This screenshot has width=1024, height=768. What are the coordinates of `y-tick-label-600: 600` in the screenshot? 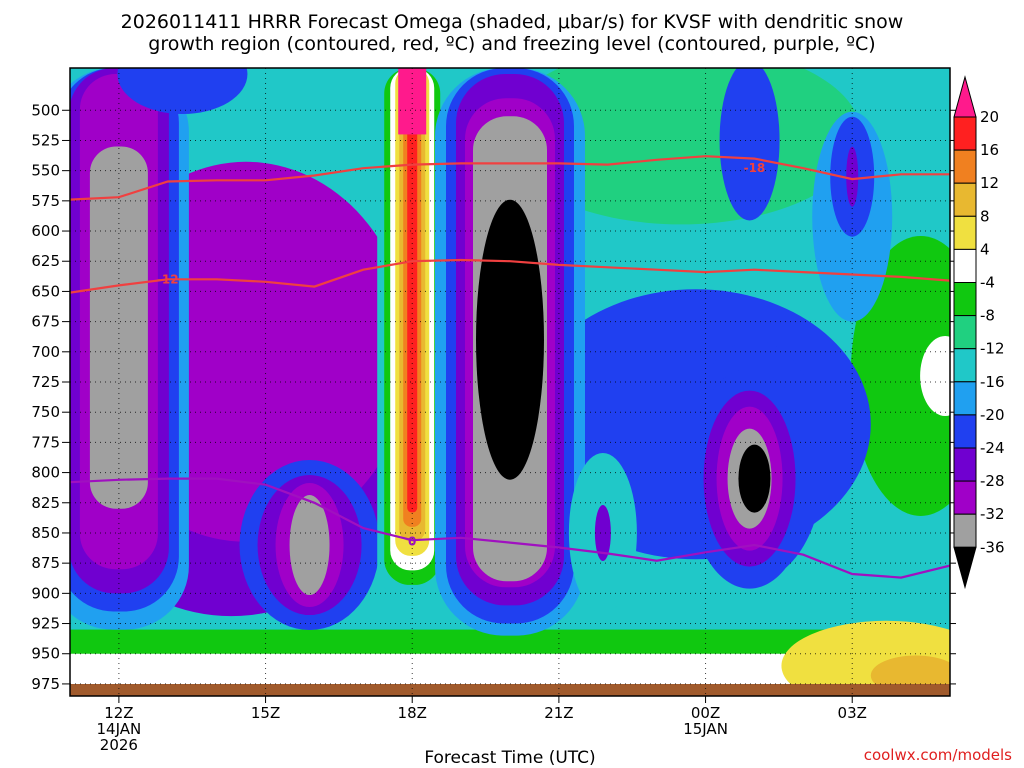 It's located at (45, 231).